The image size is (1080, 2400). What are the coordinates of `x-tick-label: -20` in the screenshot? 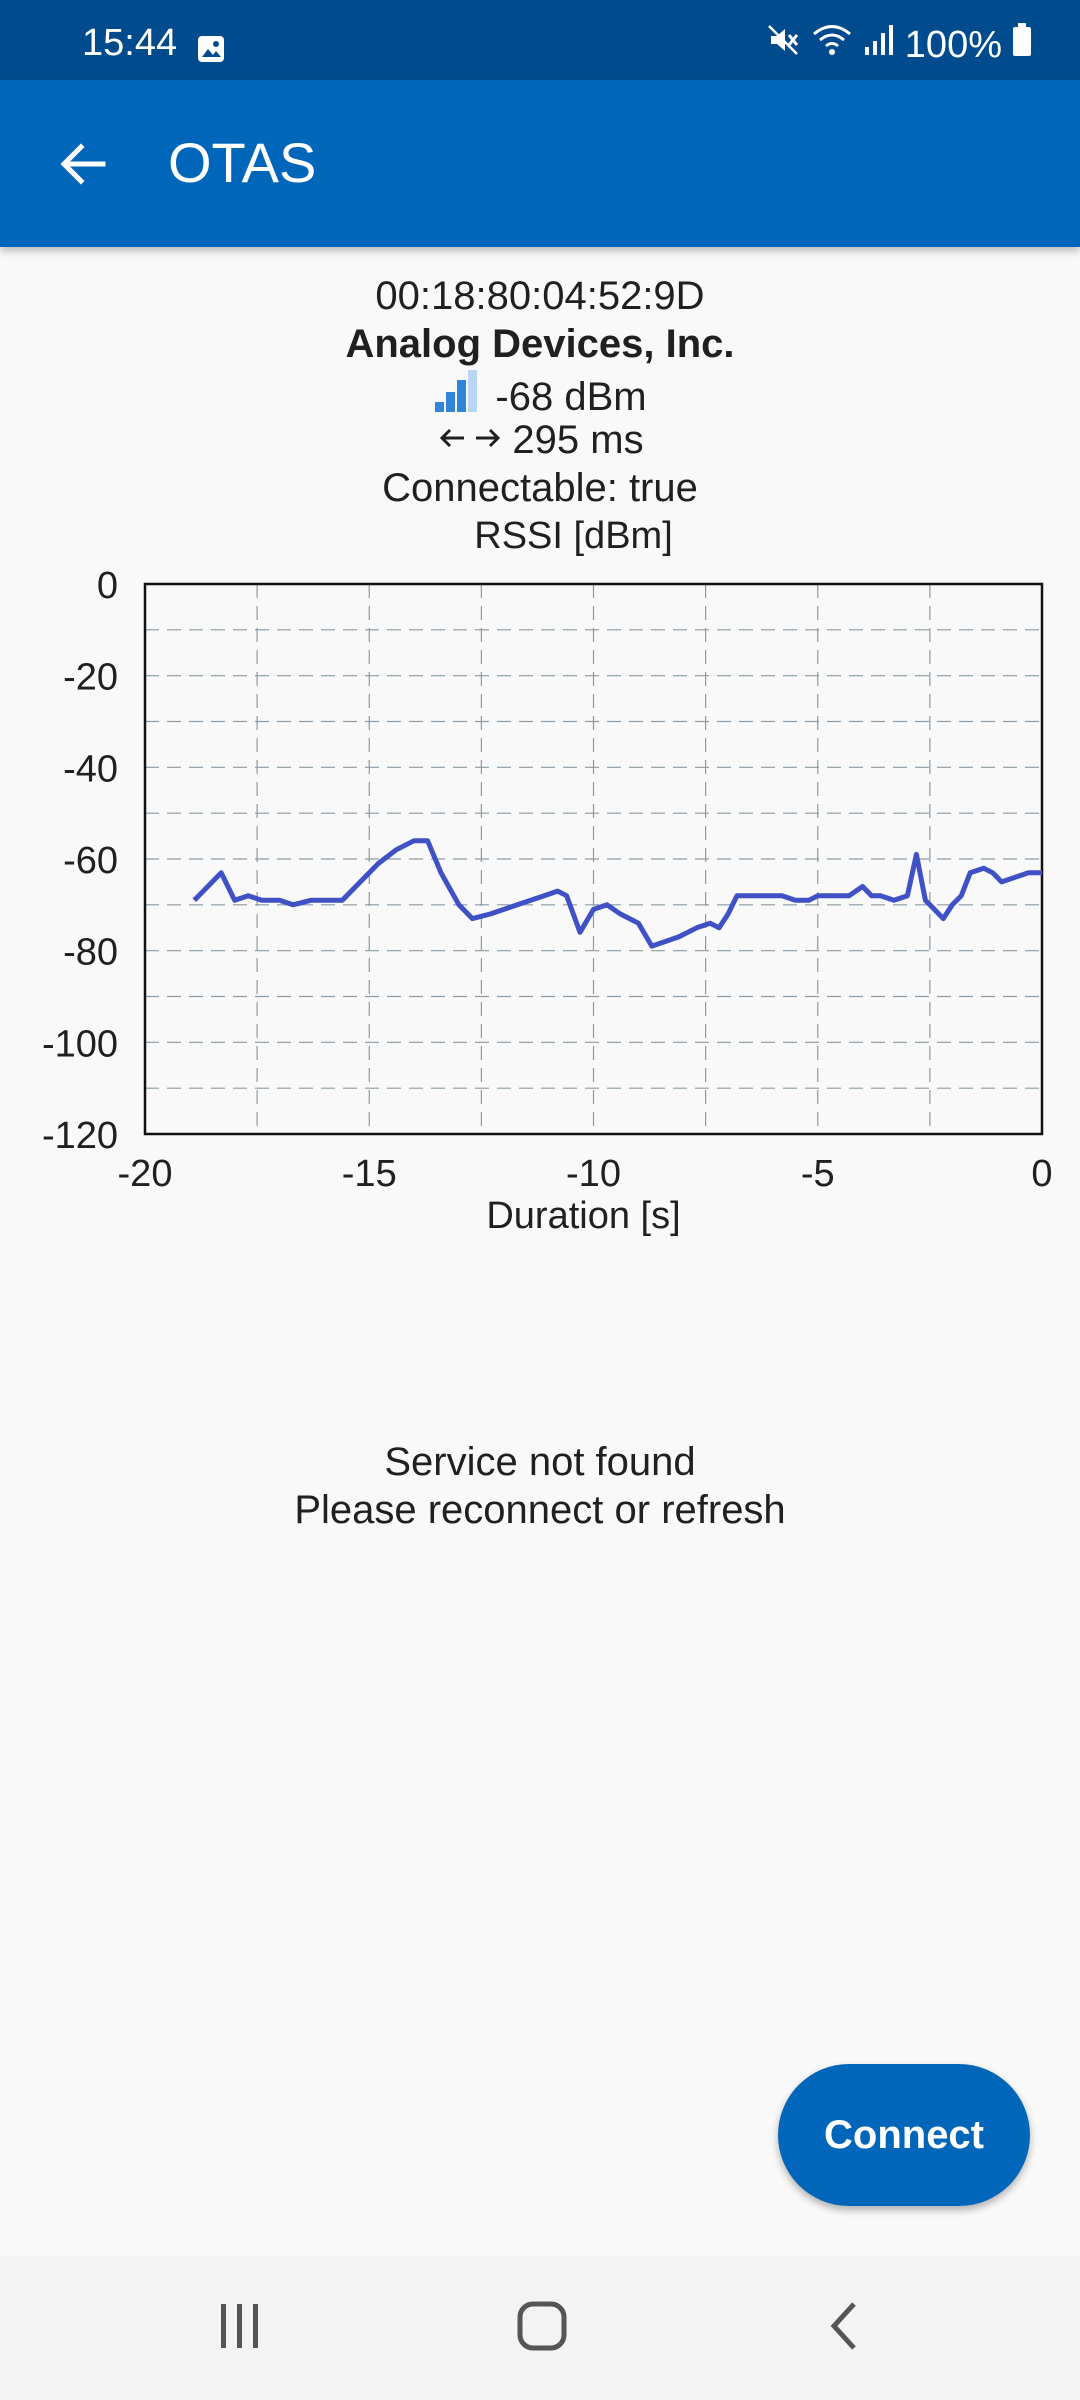 It's located at (145, 1174).